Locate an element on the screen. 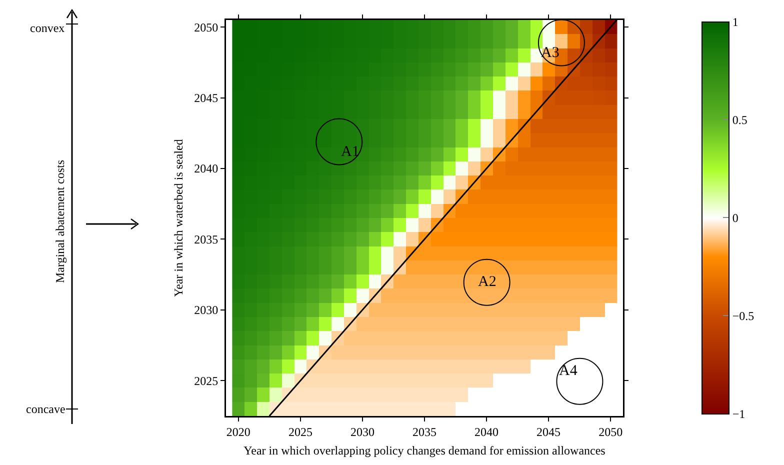 This screenshot has height=465, width=784. annotation: A2 is located at coordinates (487, 282).